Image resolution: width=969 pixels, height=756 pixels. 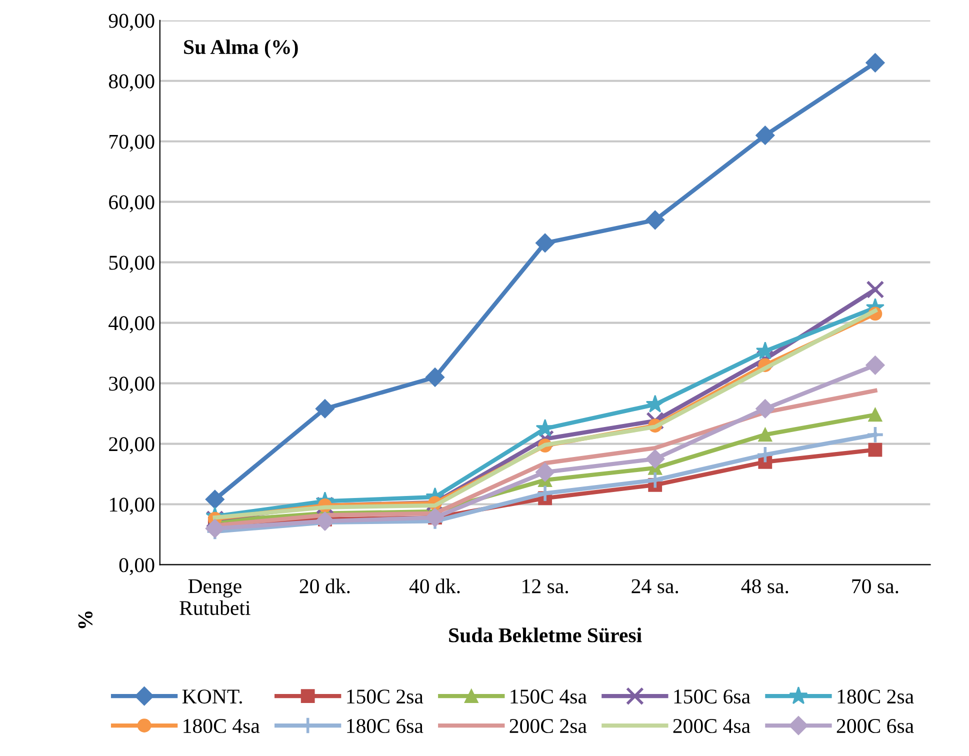 I want to click on y-tick-label: 10,00, so click(x=132, y=506).